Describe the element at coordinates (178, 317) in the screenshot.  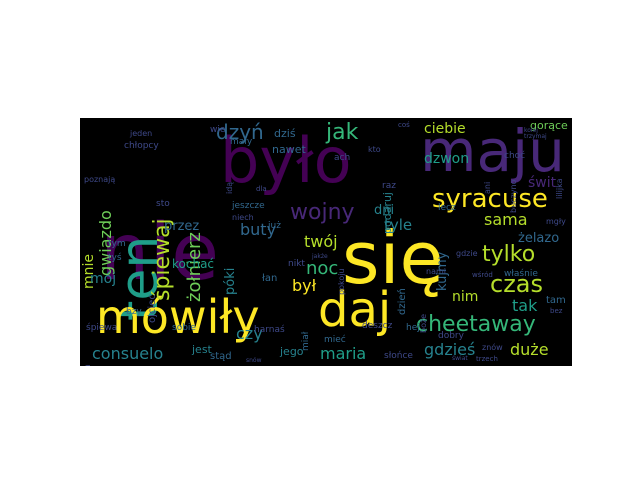
I see `word-mowily: mówiły` at that location.